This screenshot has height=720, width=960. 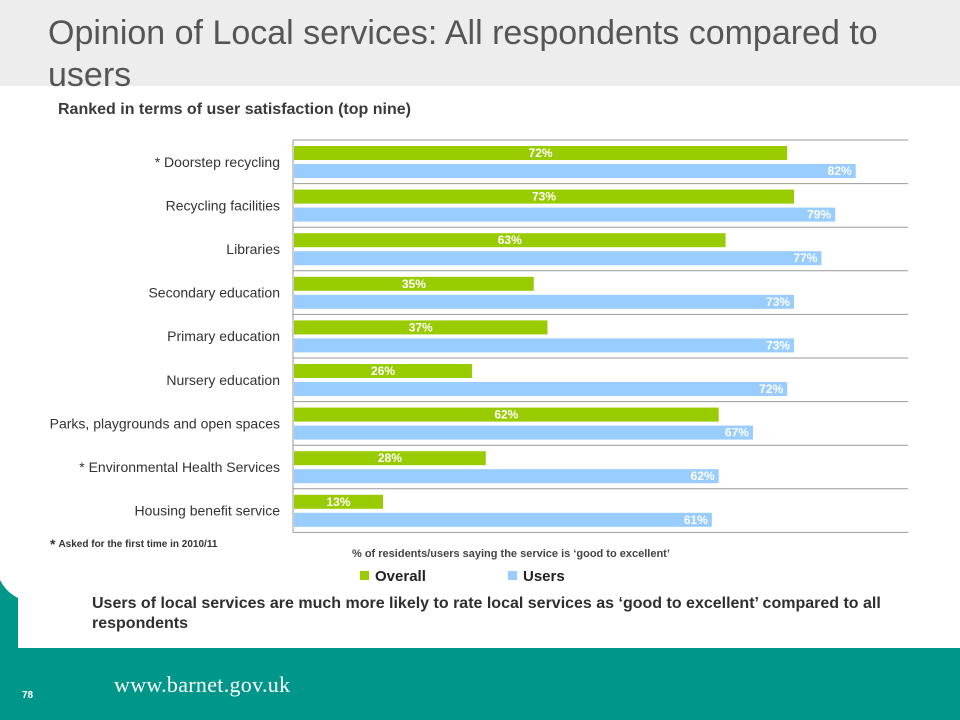 What do you see at coordinates (179, 467) in the screenshot?
I see `category-label: * Environmental Health Services` at bounding box center [179, 467].